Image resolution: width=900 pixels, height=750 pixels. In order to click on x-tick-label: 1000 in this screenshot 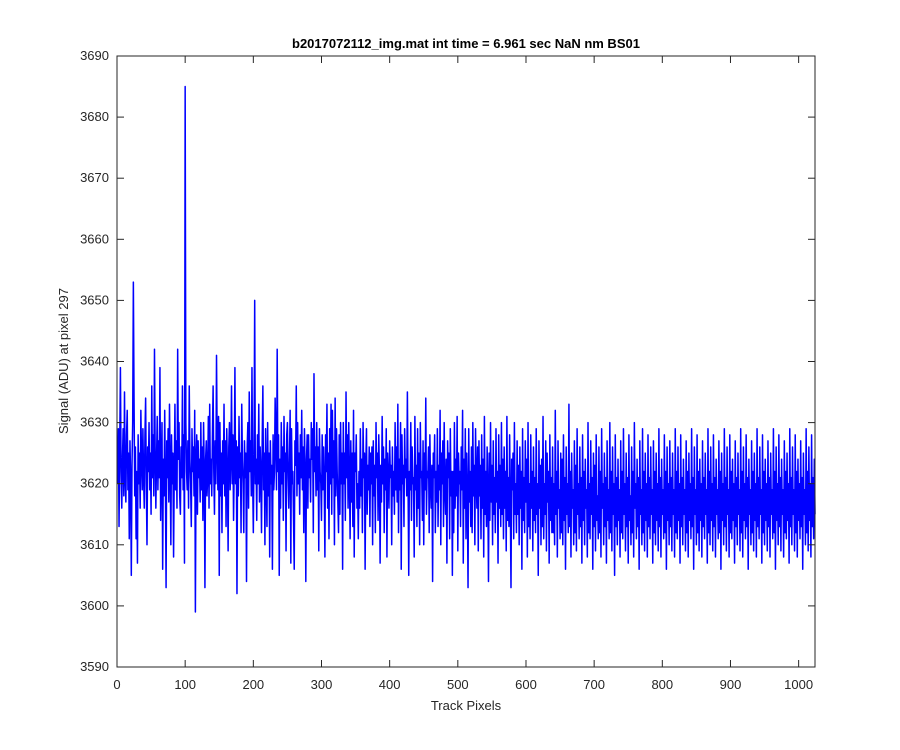, I will do `click(798, 684)`.